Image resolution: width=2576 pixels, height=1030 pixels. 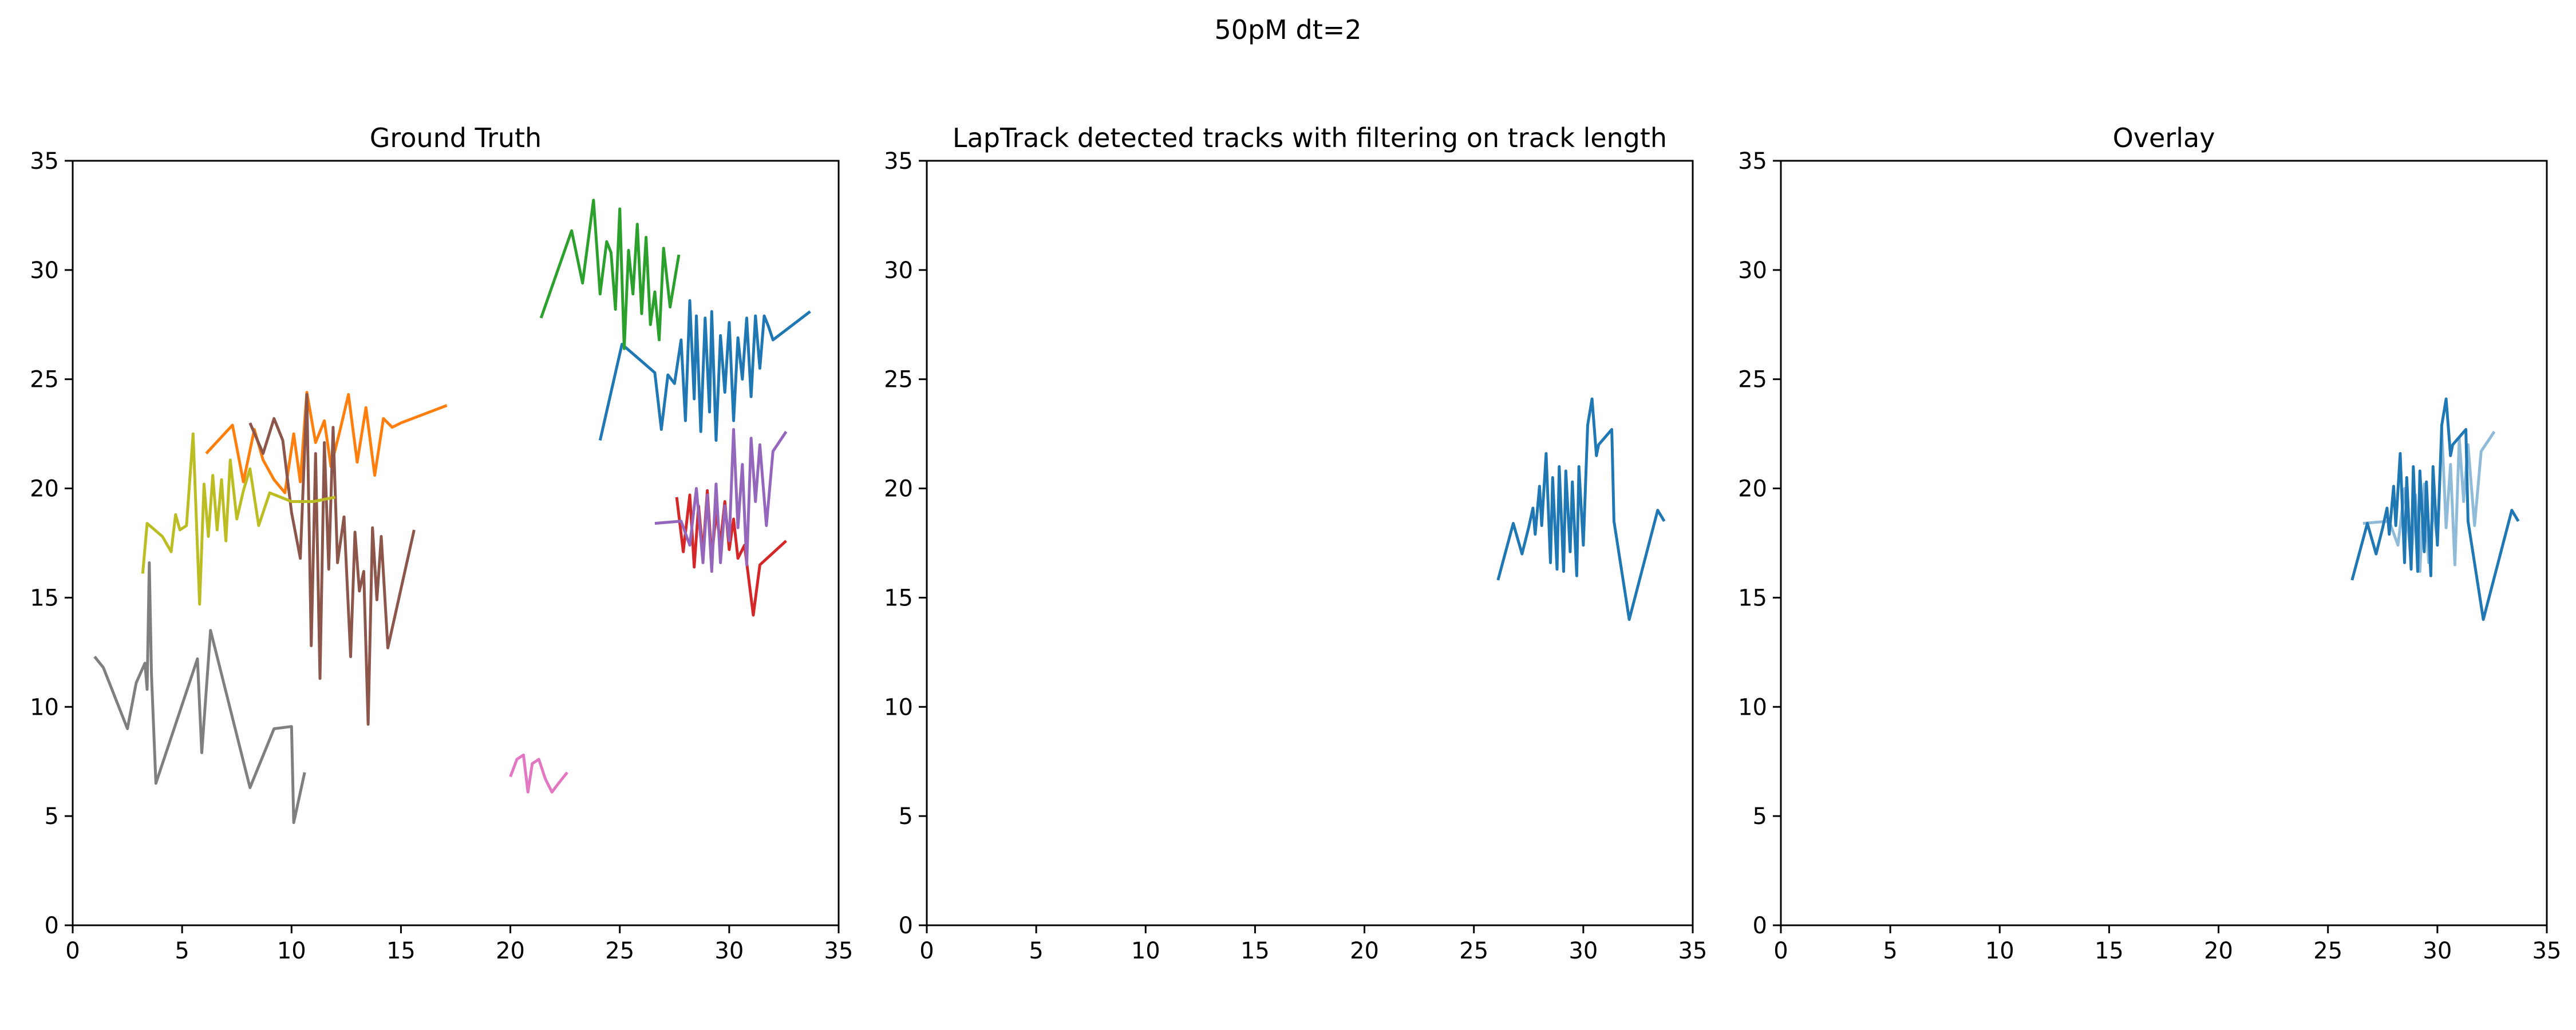 I want to click on figure-suptitle: 50pM dt=2, so click(x=1287, y=29).